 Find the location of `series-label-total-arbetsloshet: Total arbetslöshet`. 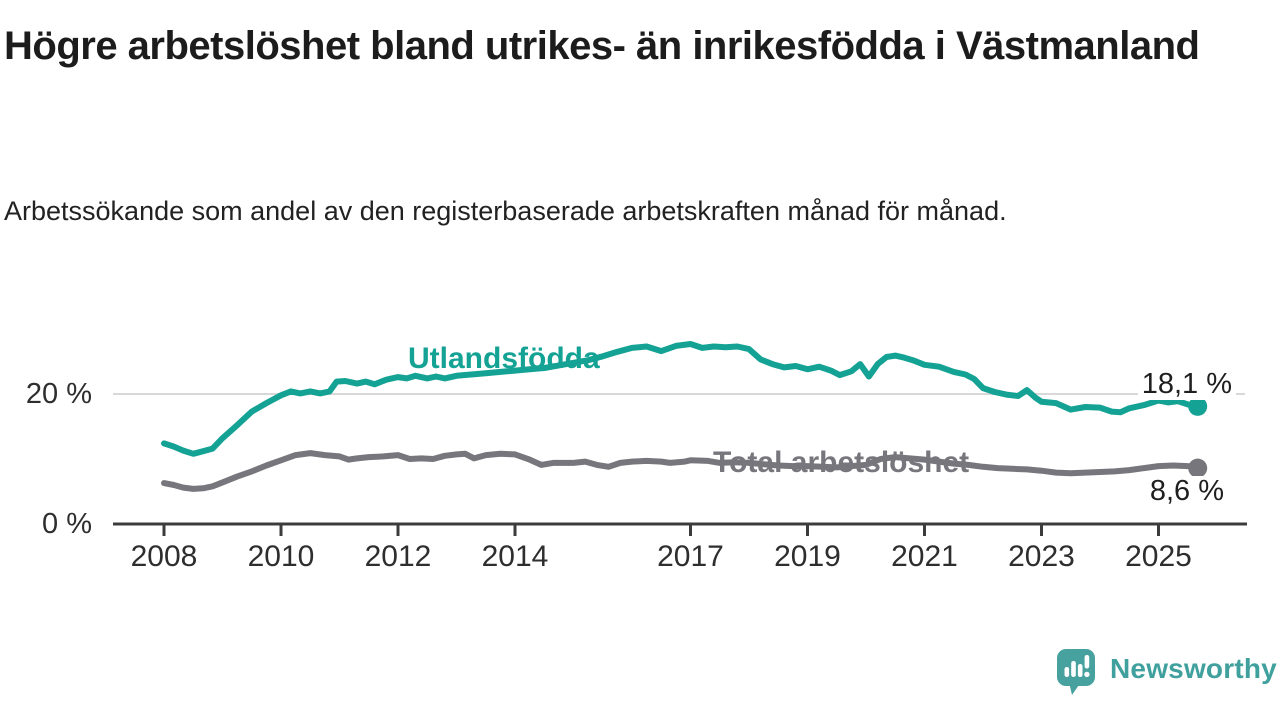

series-label-total-arbetsloshet: Total arbetslöshet is located at coordinates (841, 462).